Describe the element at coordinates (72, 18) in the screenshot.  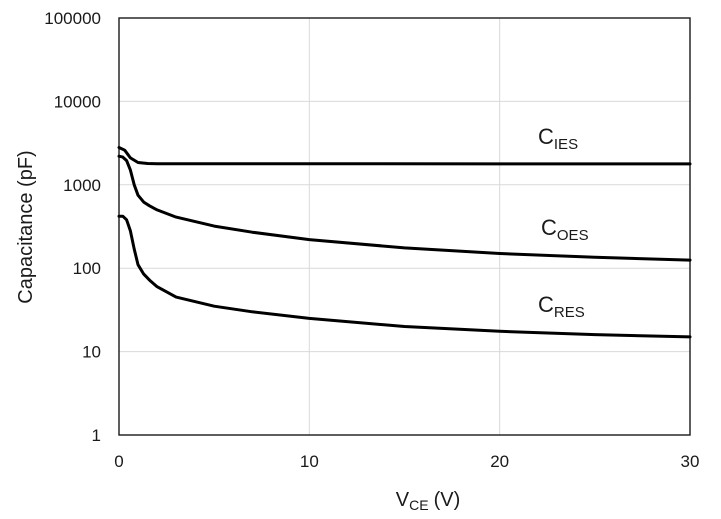
I see `y-tick-label: 100000` at that location.